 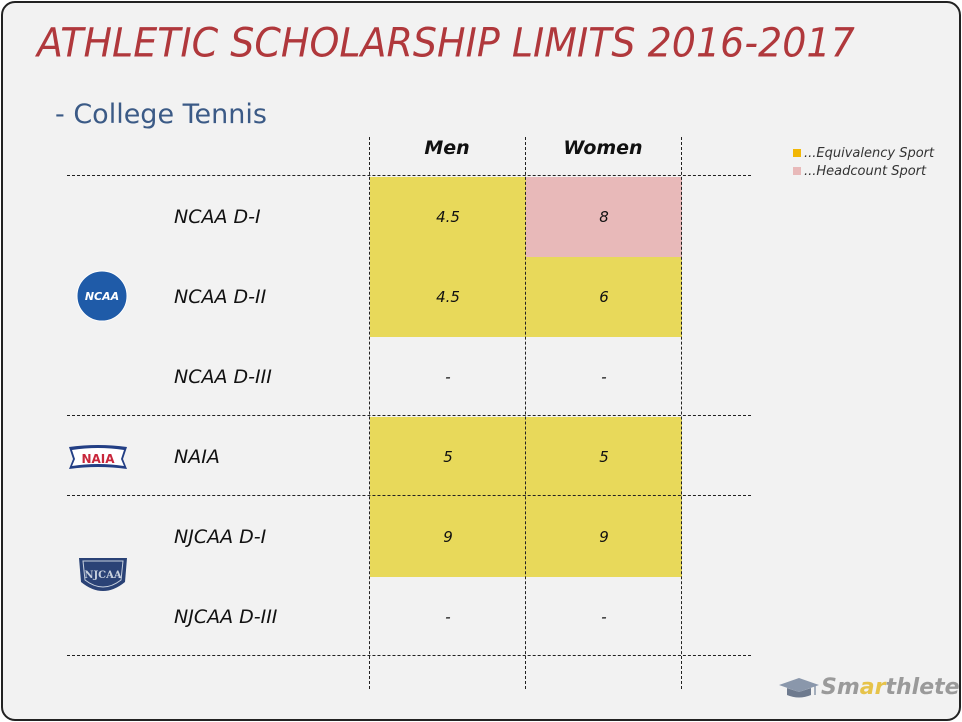 I want to click on row-label: NJCAA D-III, so click(x=226, y=617).